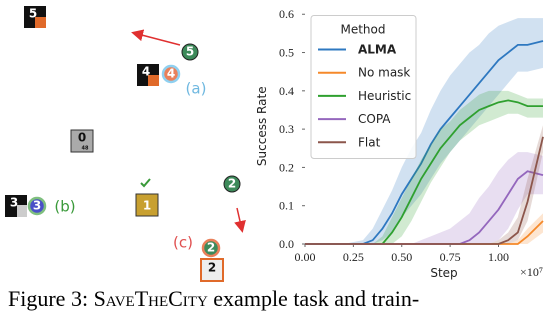 The width and height of the screenshot is (554, 314). Describe the element at coordinates (531, 272) in the screenshot. I see `x-offset-label: ×10⁷` at that location.